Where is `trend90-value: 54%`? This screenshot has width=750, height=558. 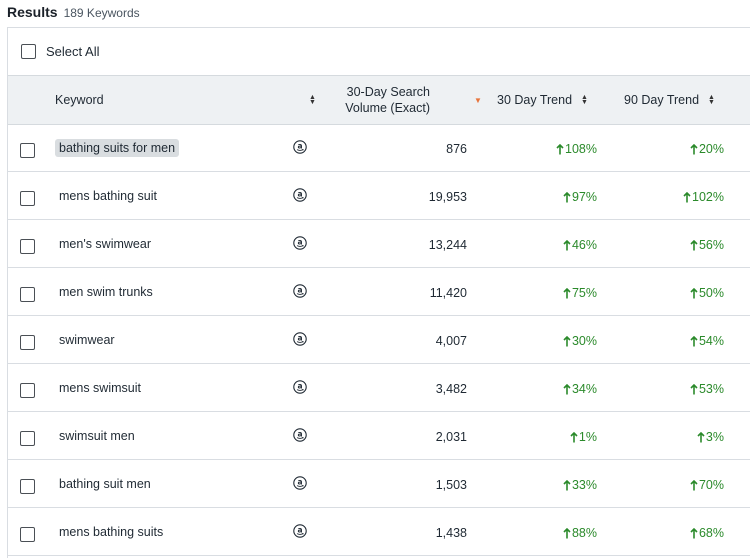
trend90-value: 54% is located at coordinates (707, 341).